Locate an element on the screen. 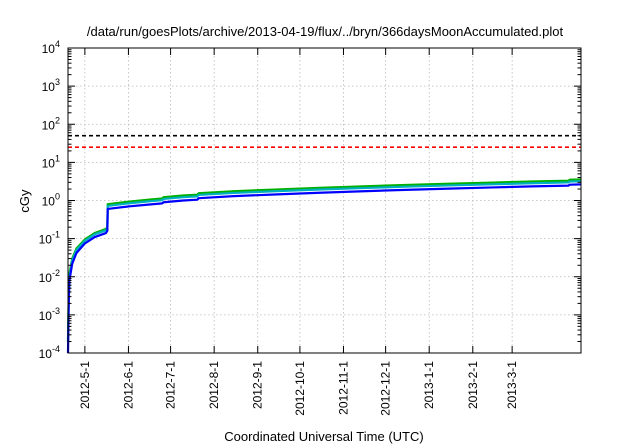 This screenshot has width=640, height=448. x-tick-label: 2013-1-1 is located at coordinates (429, 385).